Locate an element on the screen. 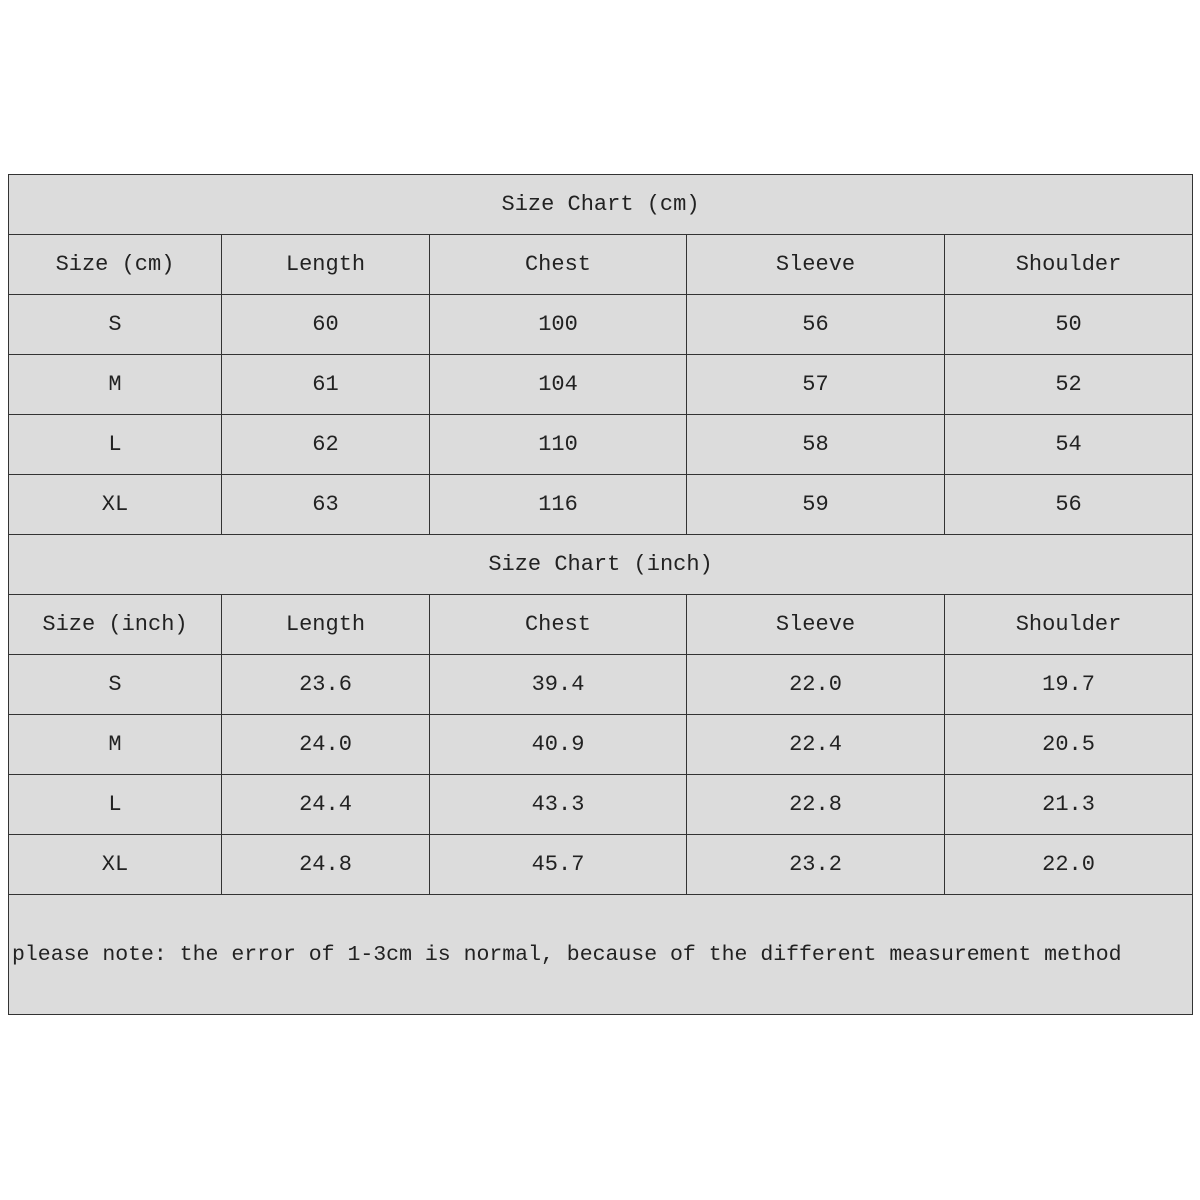 Image resolution: width=1200 pixels, height=1200 pixels. value-cell: 45.7 is located at coordinates (558, 864).